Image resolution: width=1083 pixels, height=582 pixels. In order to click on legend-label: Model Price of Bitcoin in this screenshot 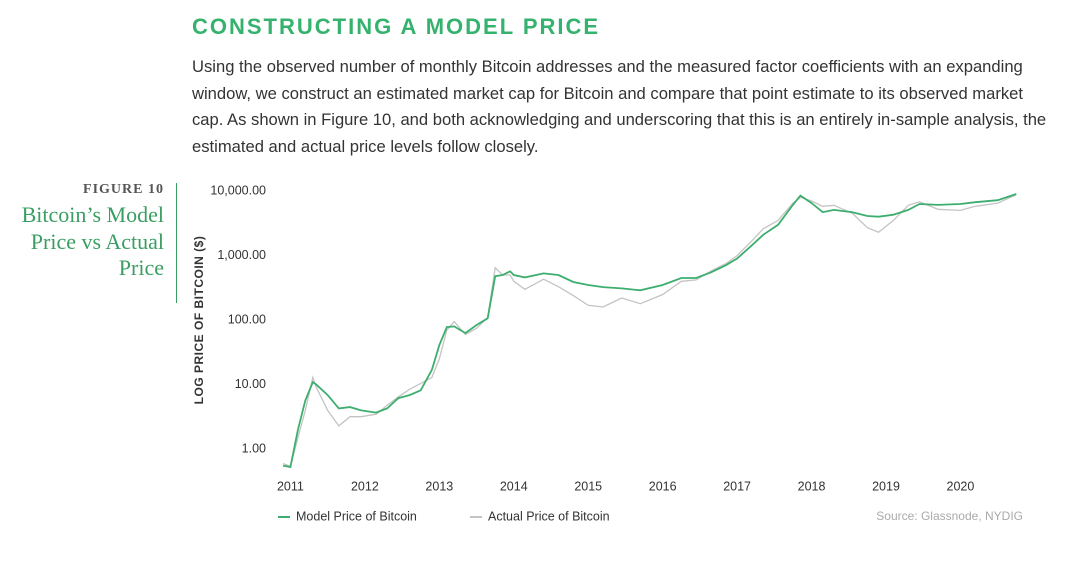, I will do `click(356, 516)`.